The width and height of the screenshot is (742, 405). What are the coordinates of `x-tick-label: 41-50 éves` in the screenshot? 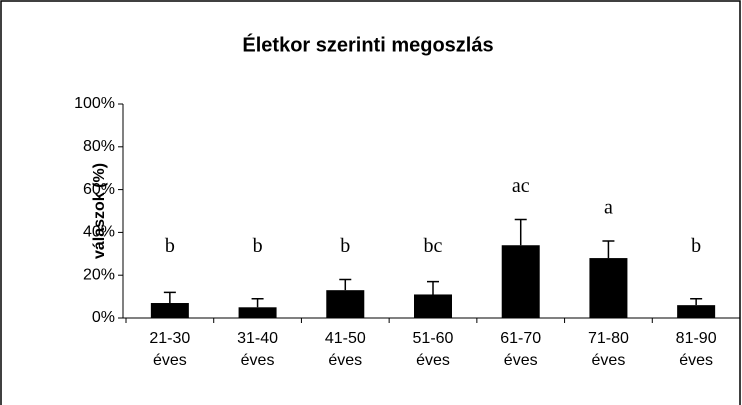 It's located at (345, 349).